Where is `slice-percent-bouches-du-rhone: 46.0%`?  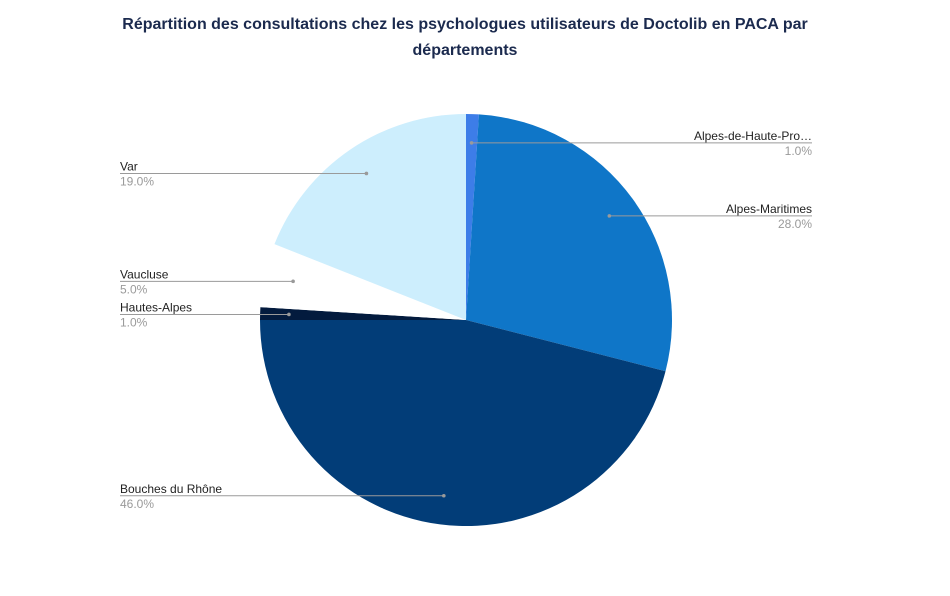
slice-percent-bouches-du-rhone: 46.0% is located at coordinates (137, 504).